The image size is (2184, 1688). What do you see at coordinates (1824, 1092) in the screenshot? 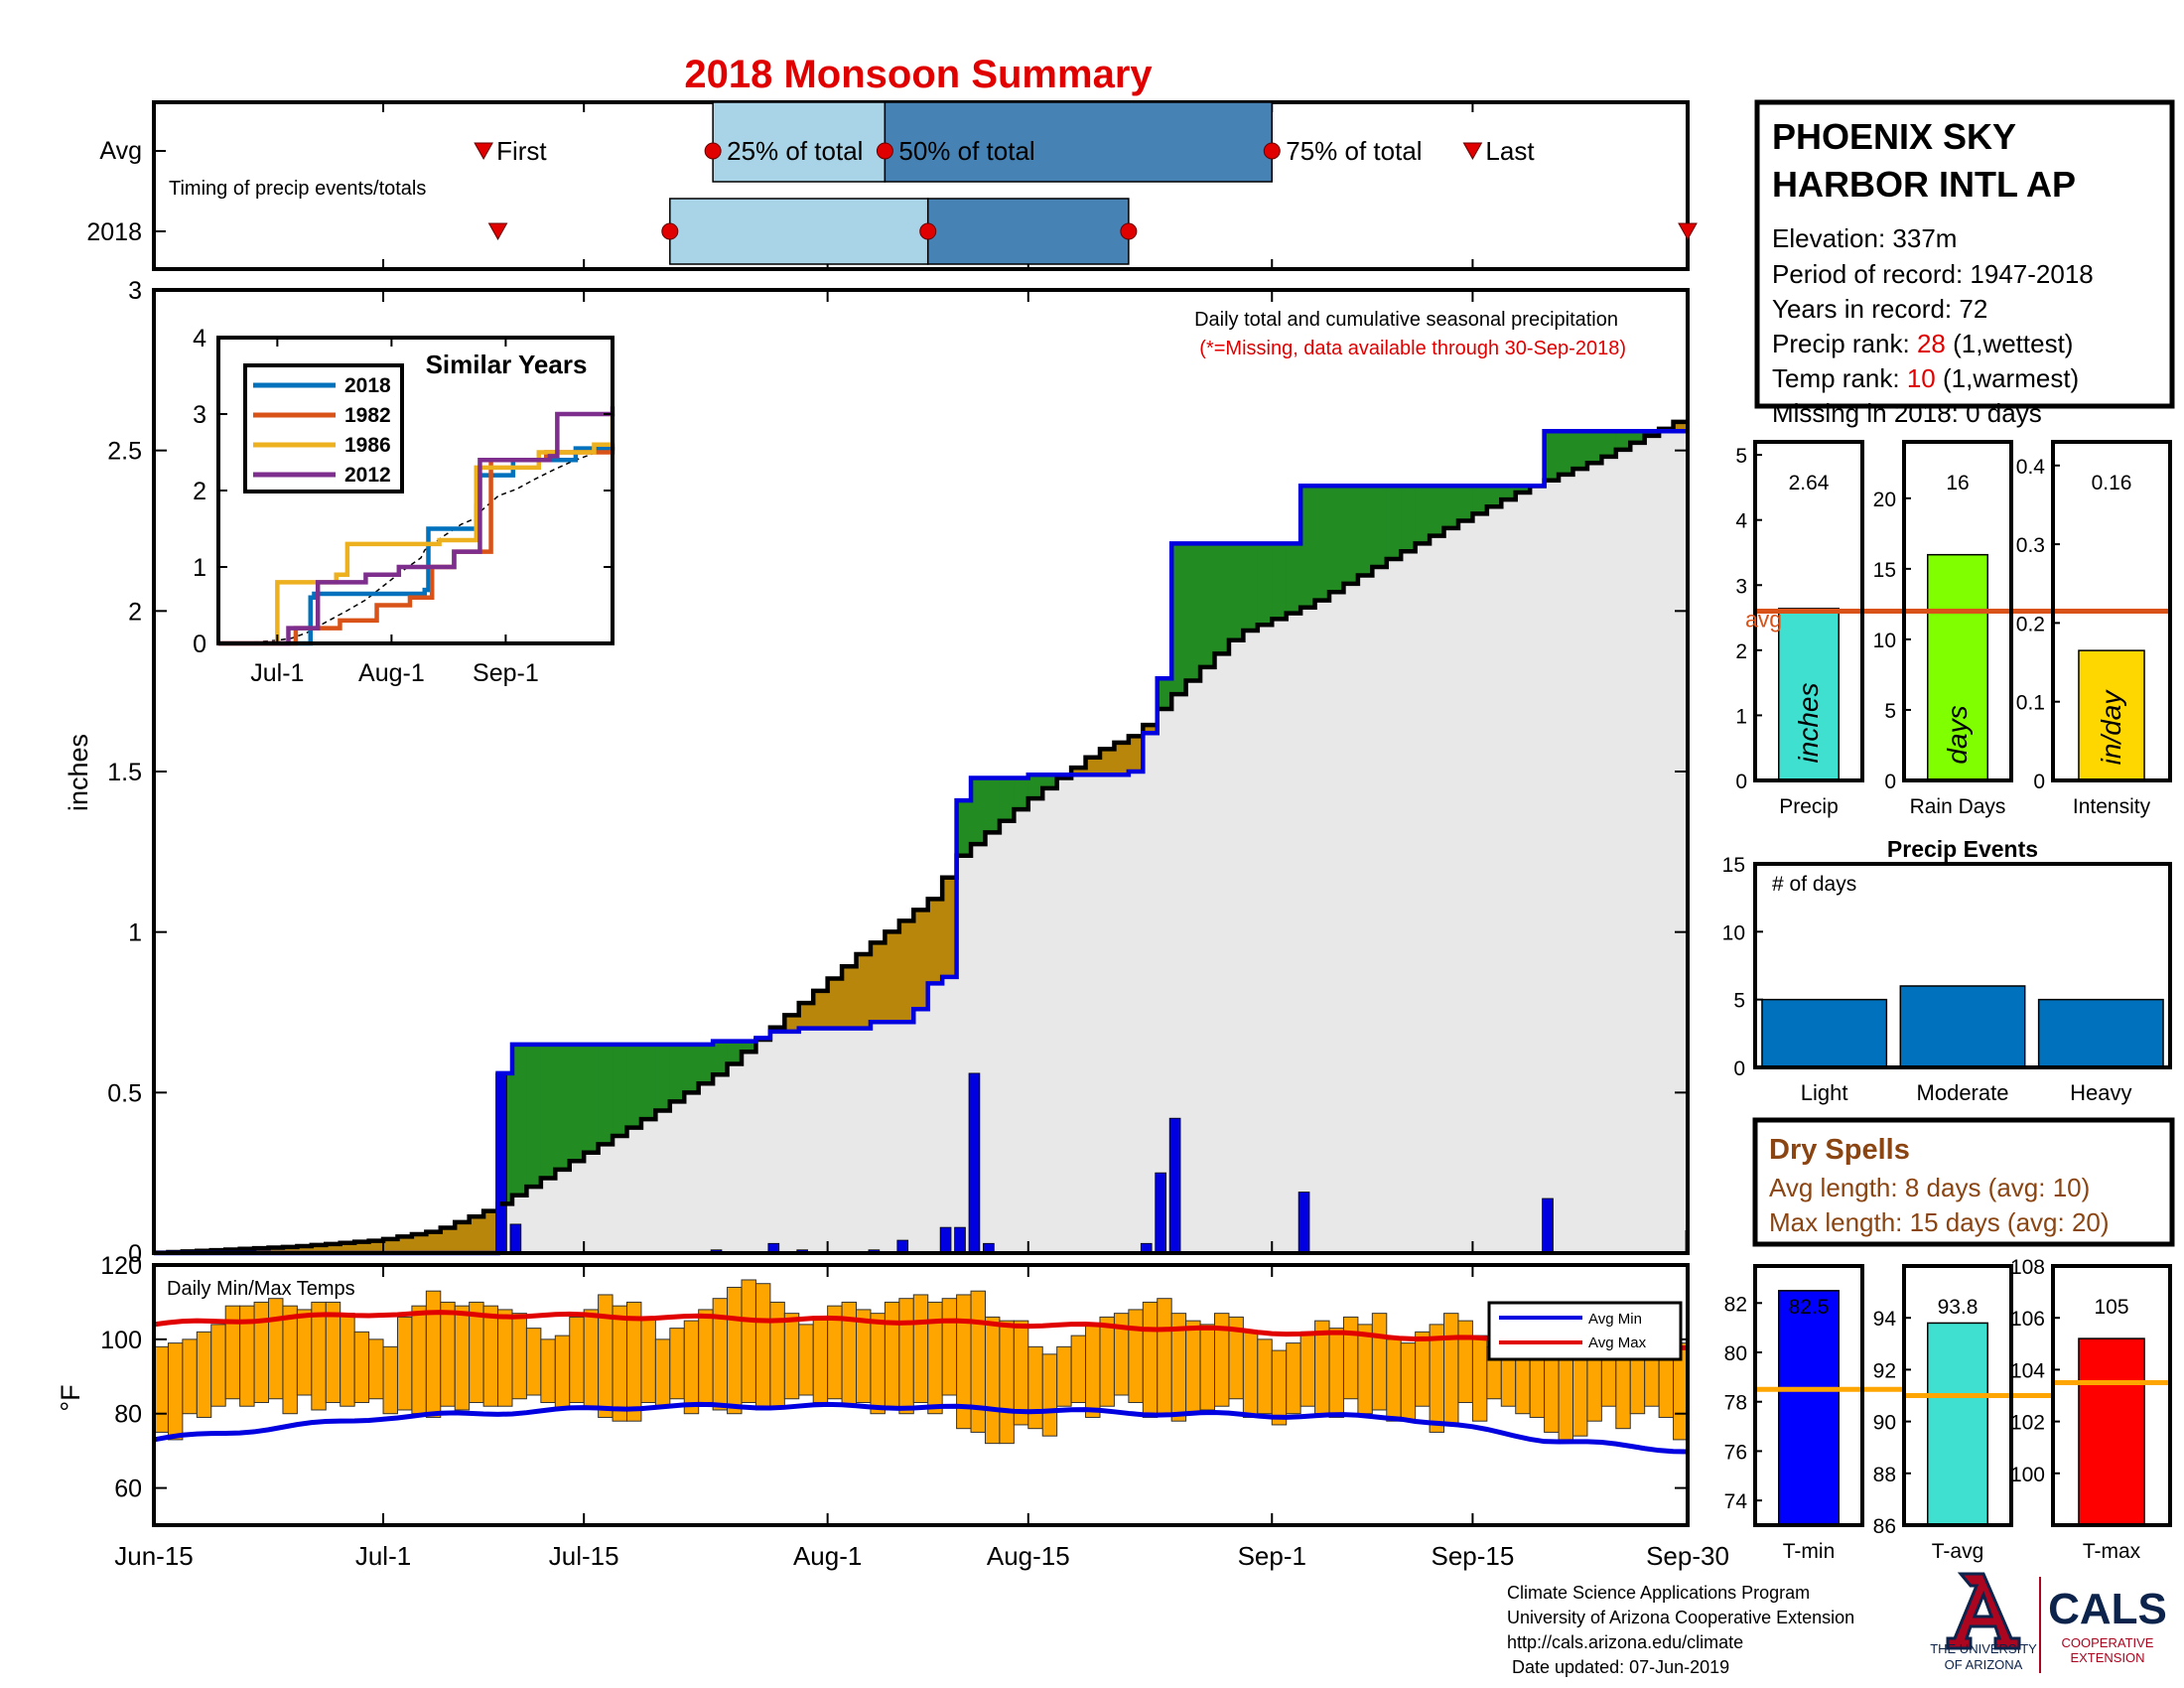
I see `events-category-label: Light` at bounding box center [1824, 1092].